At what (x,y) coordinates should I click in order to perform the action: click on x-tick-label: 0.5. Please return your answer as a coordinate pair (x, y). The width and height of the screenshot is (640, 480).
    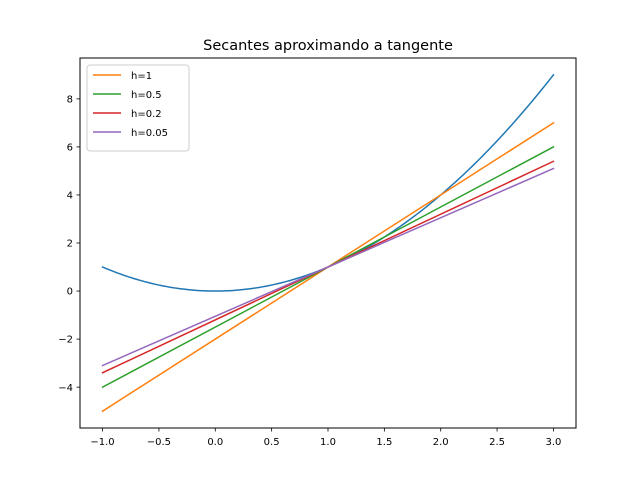
    Looking at the image, I should click on (272, 442).